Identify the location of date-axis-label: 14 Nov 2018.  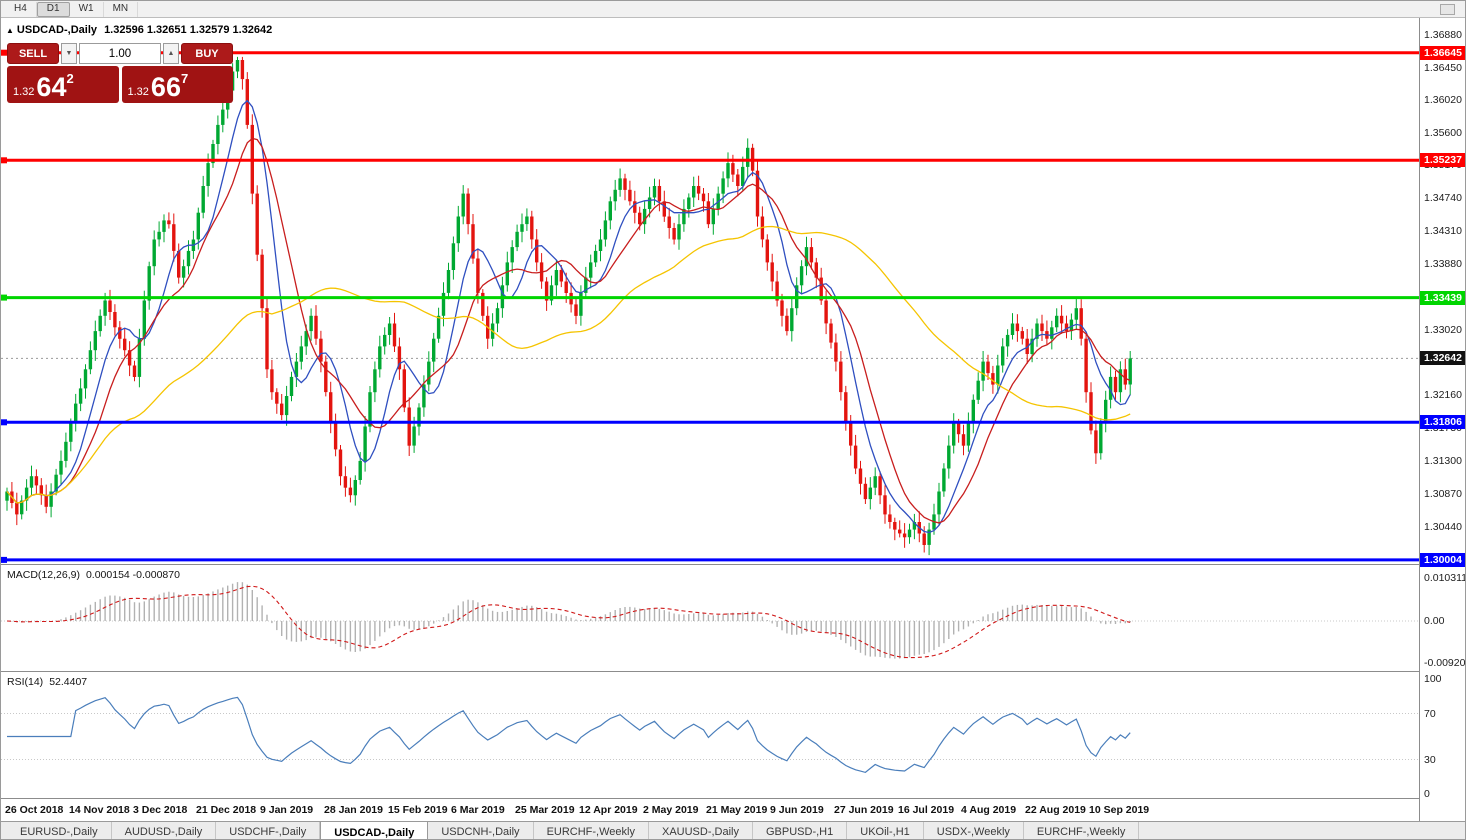
(99, 810).